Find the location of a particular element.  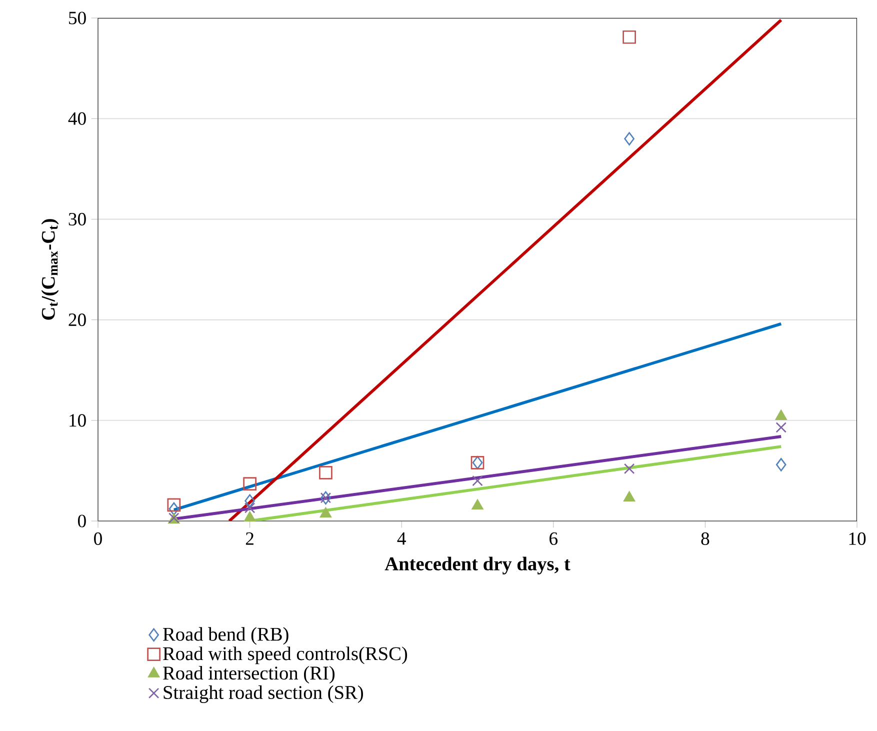

x-tick-label: 2 is located at coordinates (250, 538).